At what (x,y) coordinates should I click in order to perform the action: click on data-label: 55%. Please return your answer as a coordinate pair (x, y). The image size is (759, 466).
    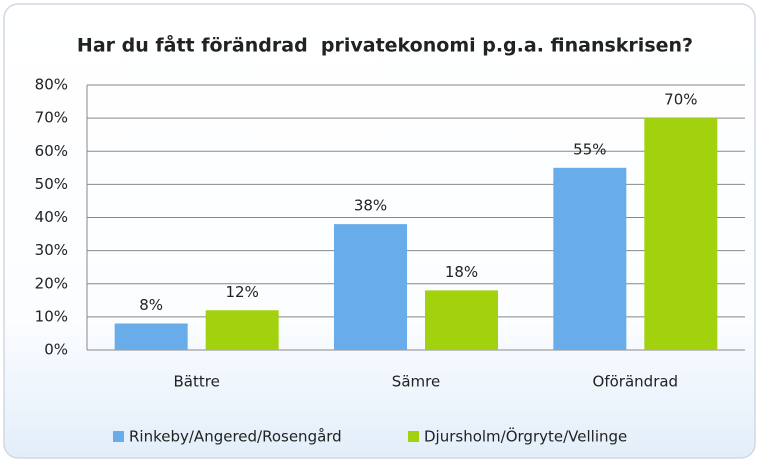
    Looking at the image, I should click on (589, 149).